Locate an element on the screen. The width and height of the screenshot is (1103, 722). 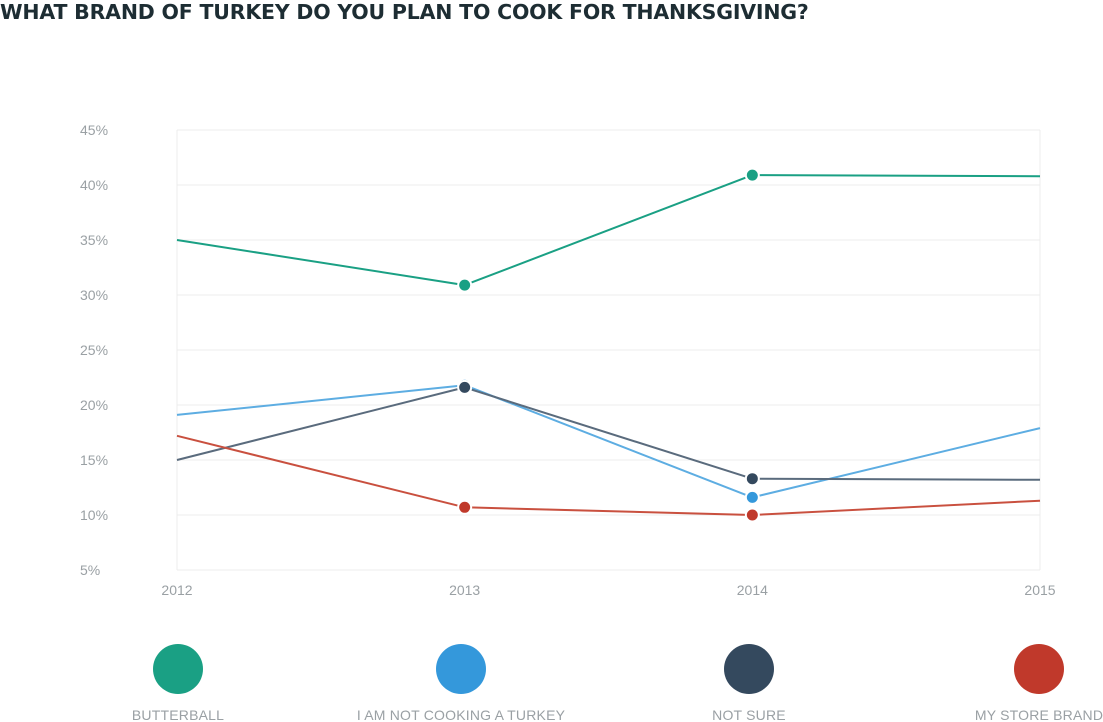
legend-label: NOT SURE is located at coordinates (749, 714).